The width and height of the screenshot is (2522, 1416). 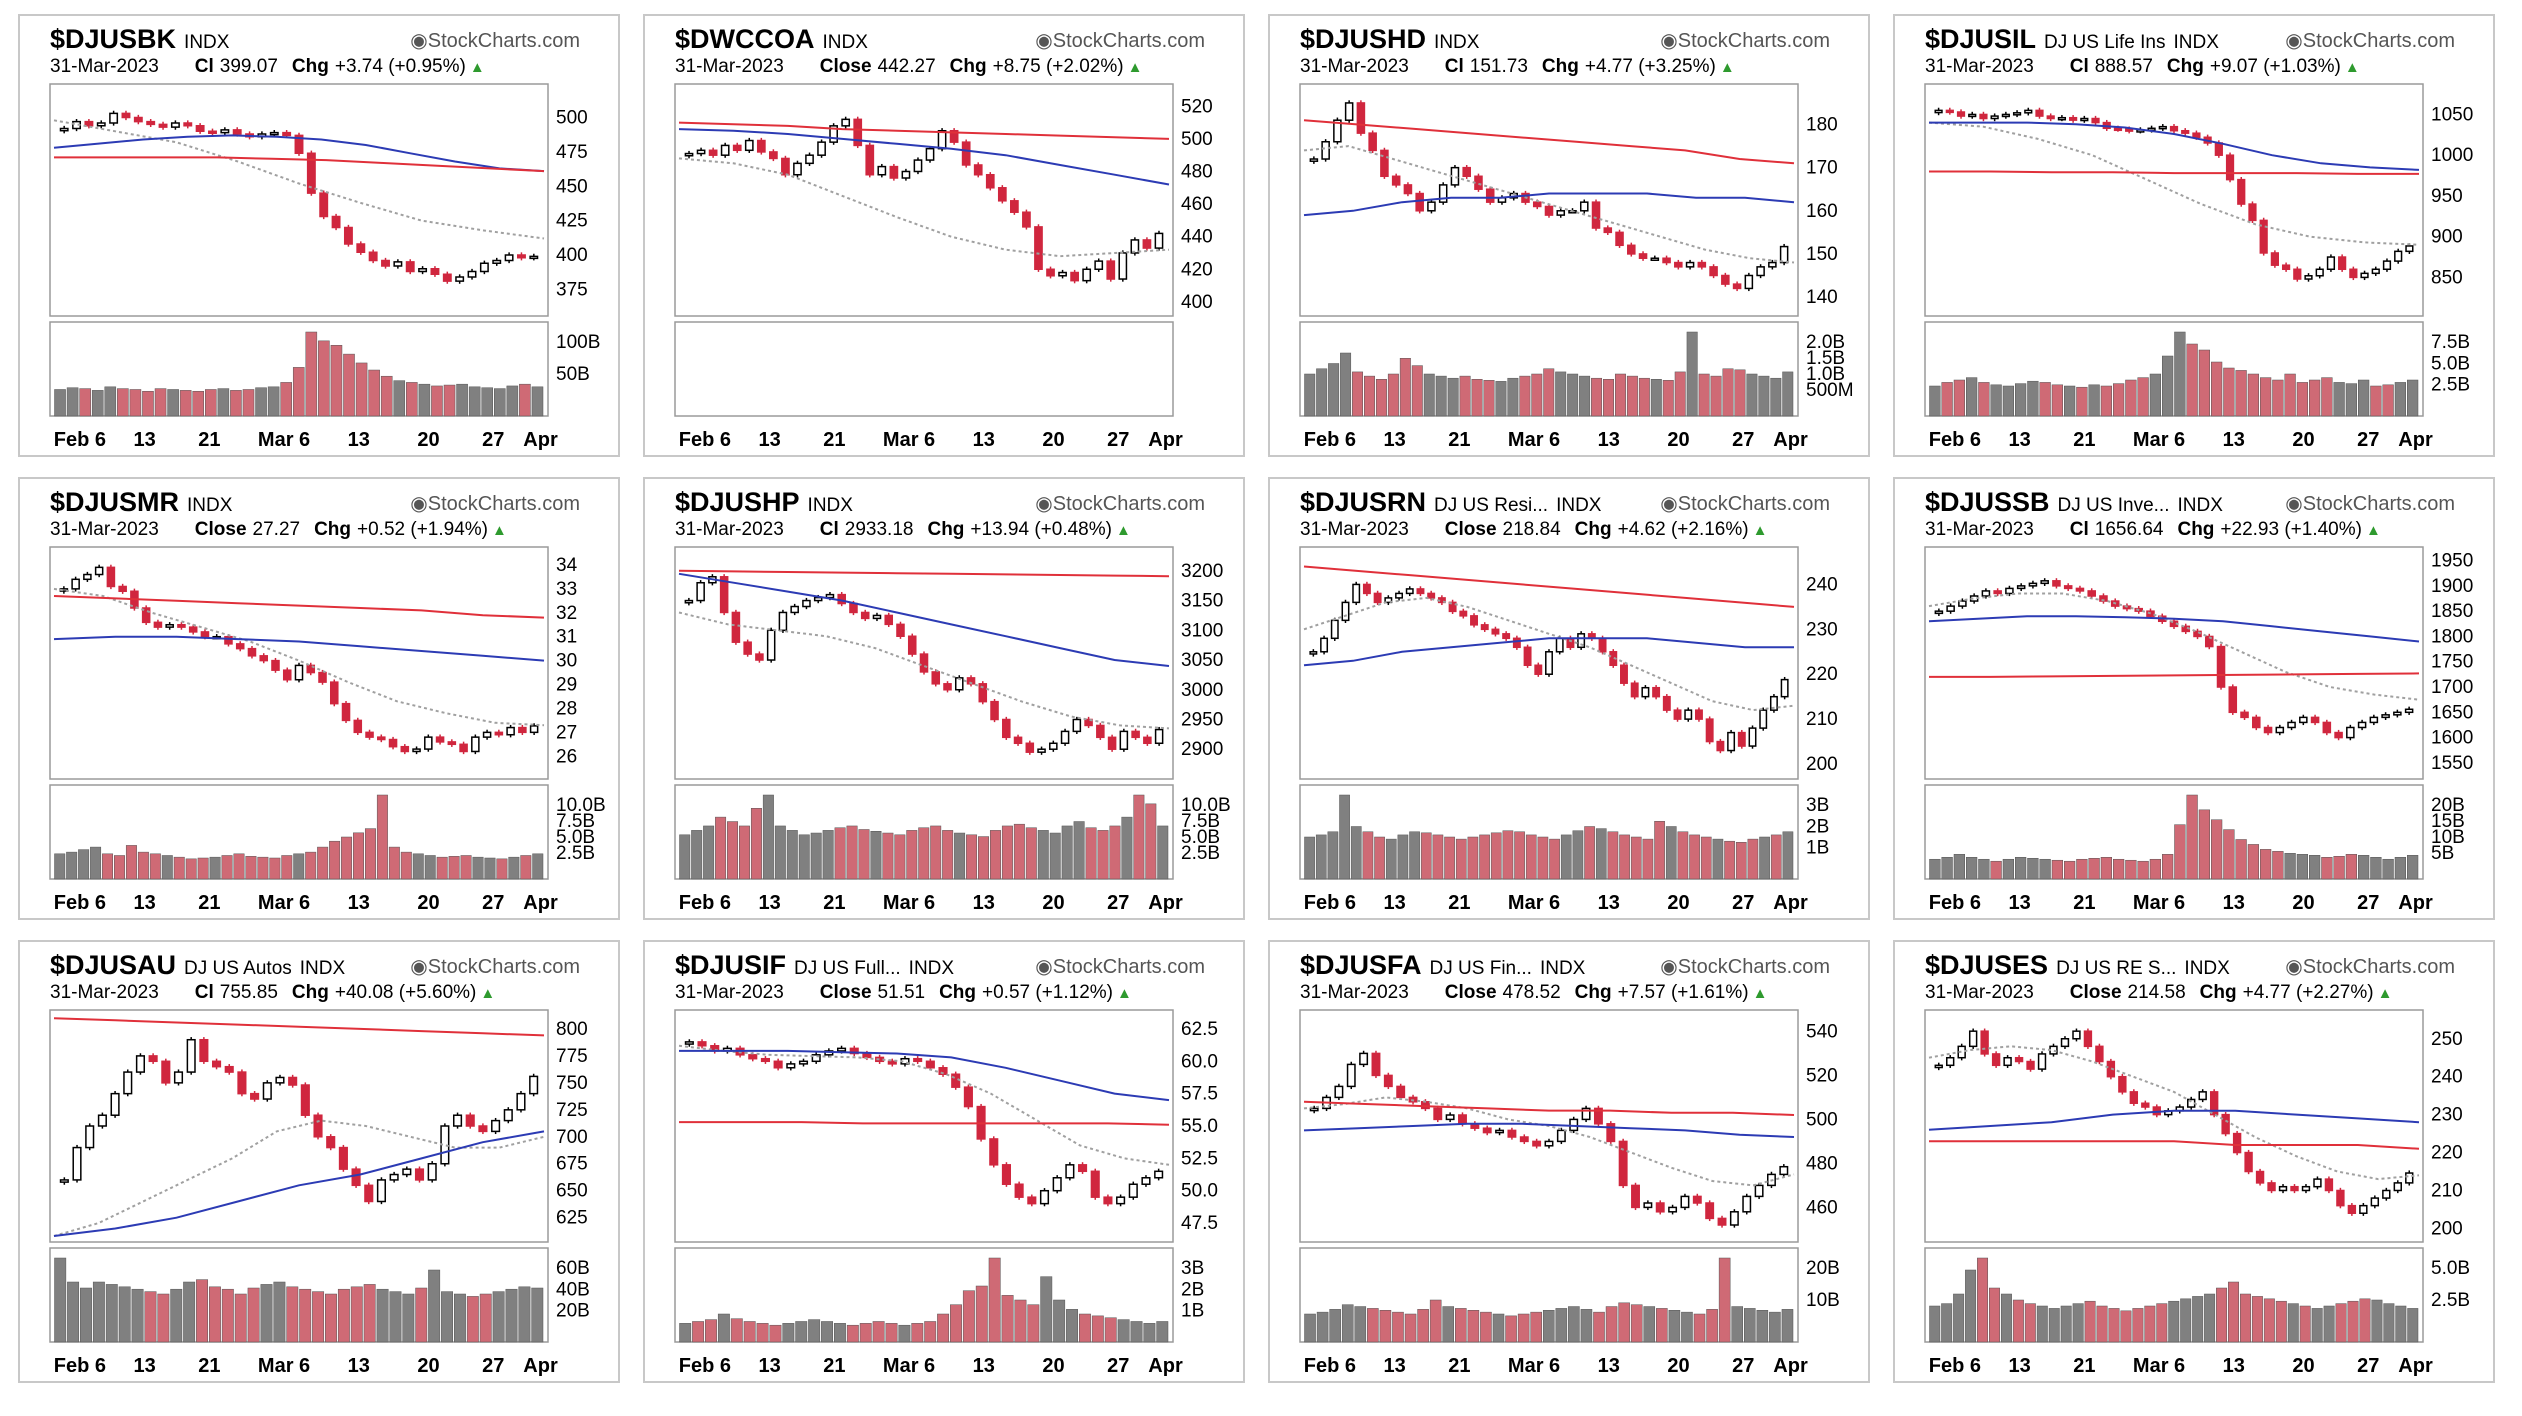 What do you see at coordinates (284, 903) in the screenshot?
I see `x-tick-label: Mar 6` at bounding box center [284, 903].